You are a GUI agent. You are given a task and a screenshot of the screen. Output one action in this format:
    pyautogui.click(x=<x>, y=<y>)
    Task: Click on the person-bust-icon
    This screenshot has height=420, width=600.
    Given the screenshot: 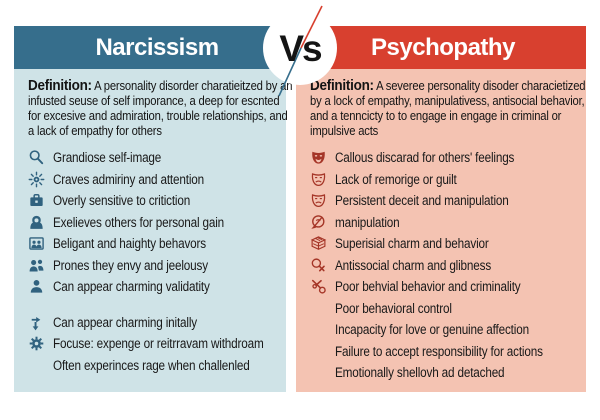 What is the action you would take?
    pyautogui.click(x=36, y=286)
    